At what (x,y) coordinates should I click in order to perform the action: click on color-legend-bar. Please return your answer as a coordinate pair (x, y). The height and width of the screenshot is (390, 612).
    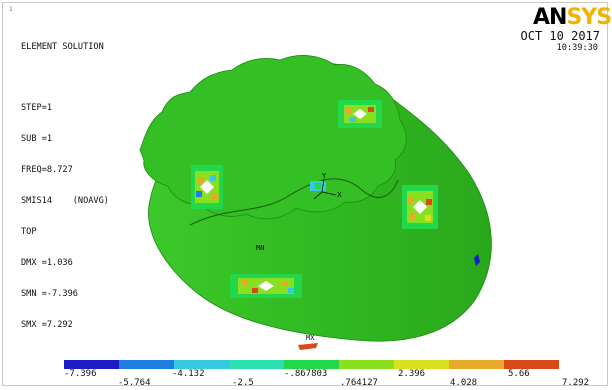
    Looking at the image, I should click on (311, 364).